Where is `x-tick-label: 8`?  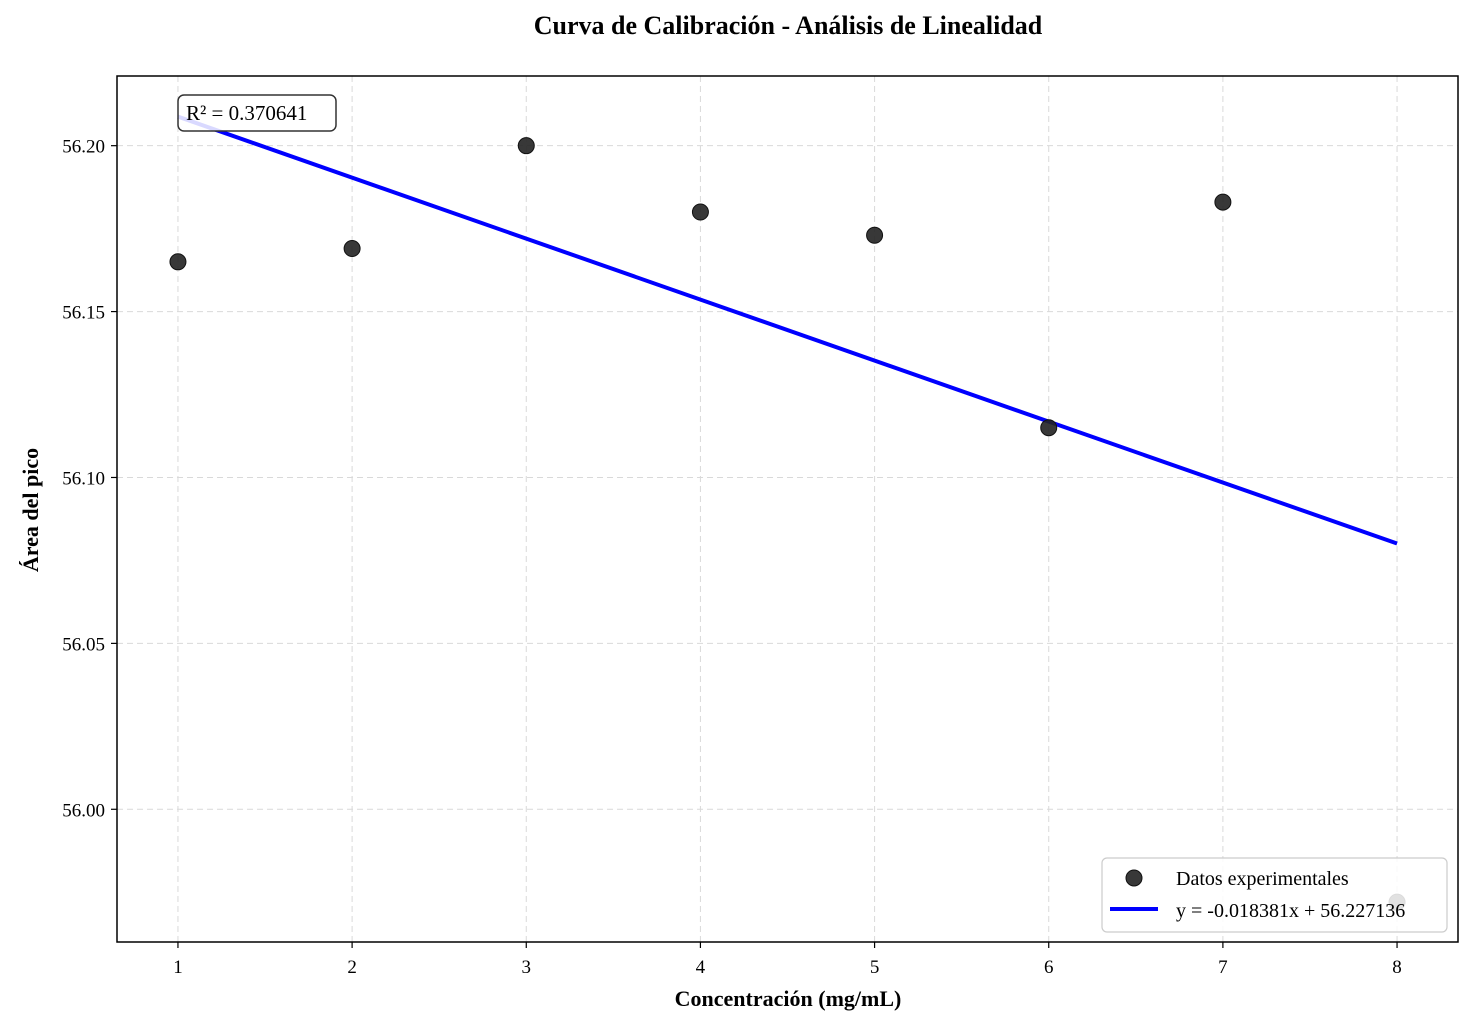
x-tick-label: 8 is located at coordinates (1397, 967).